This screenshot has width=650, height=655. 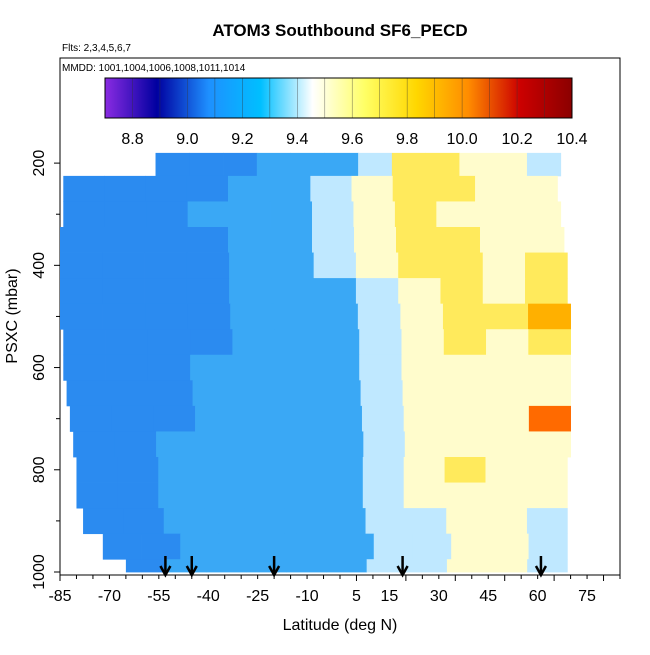 I want to click on profile-marker-arrow, so click(x=541, y=567).